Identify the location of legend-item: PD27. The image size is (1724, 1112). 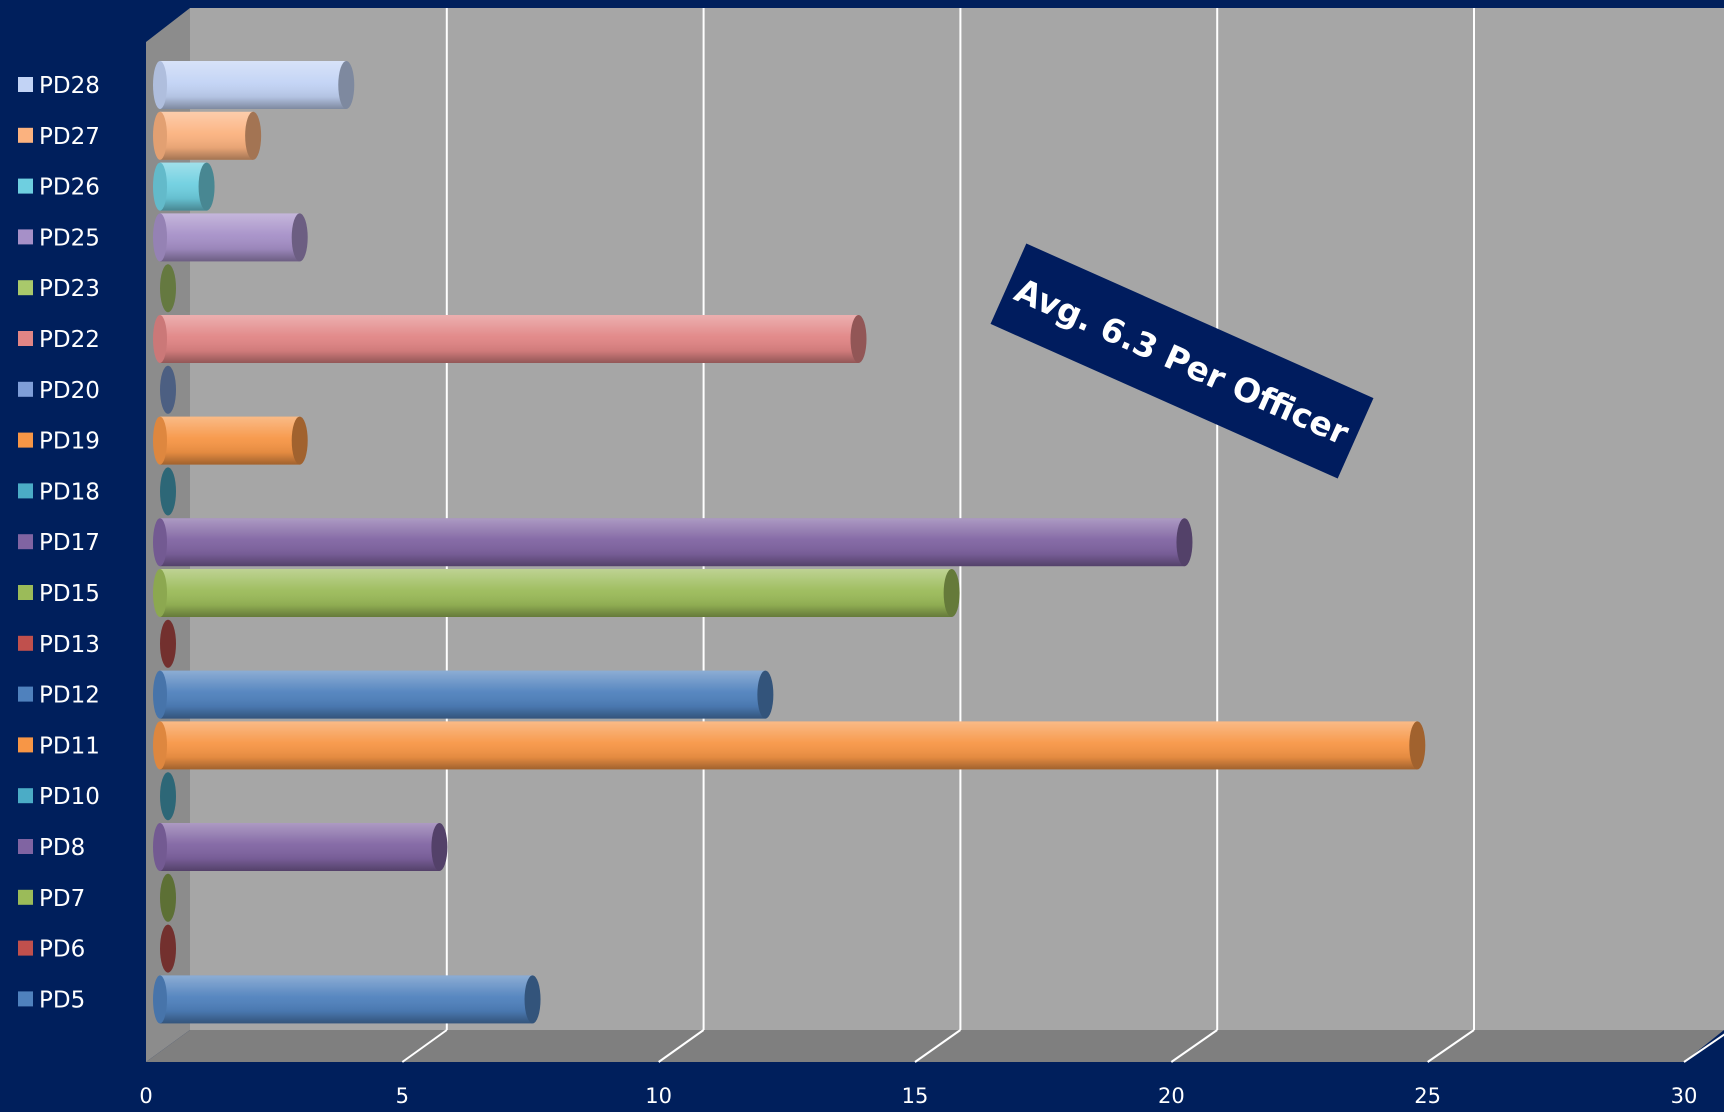
(59, 137).